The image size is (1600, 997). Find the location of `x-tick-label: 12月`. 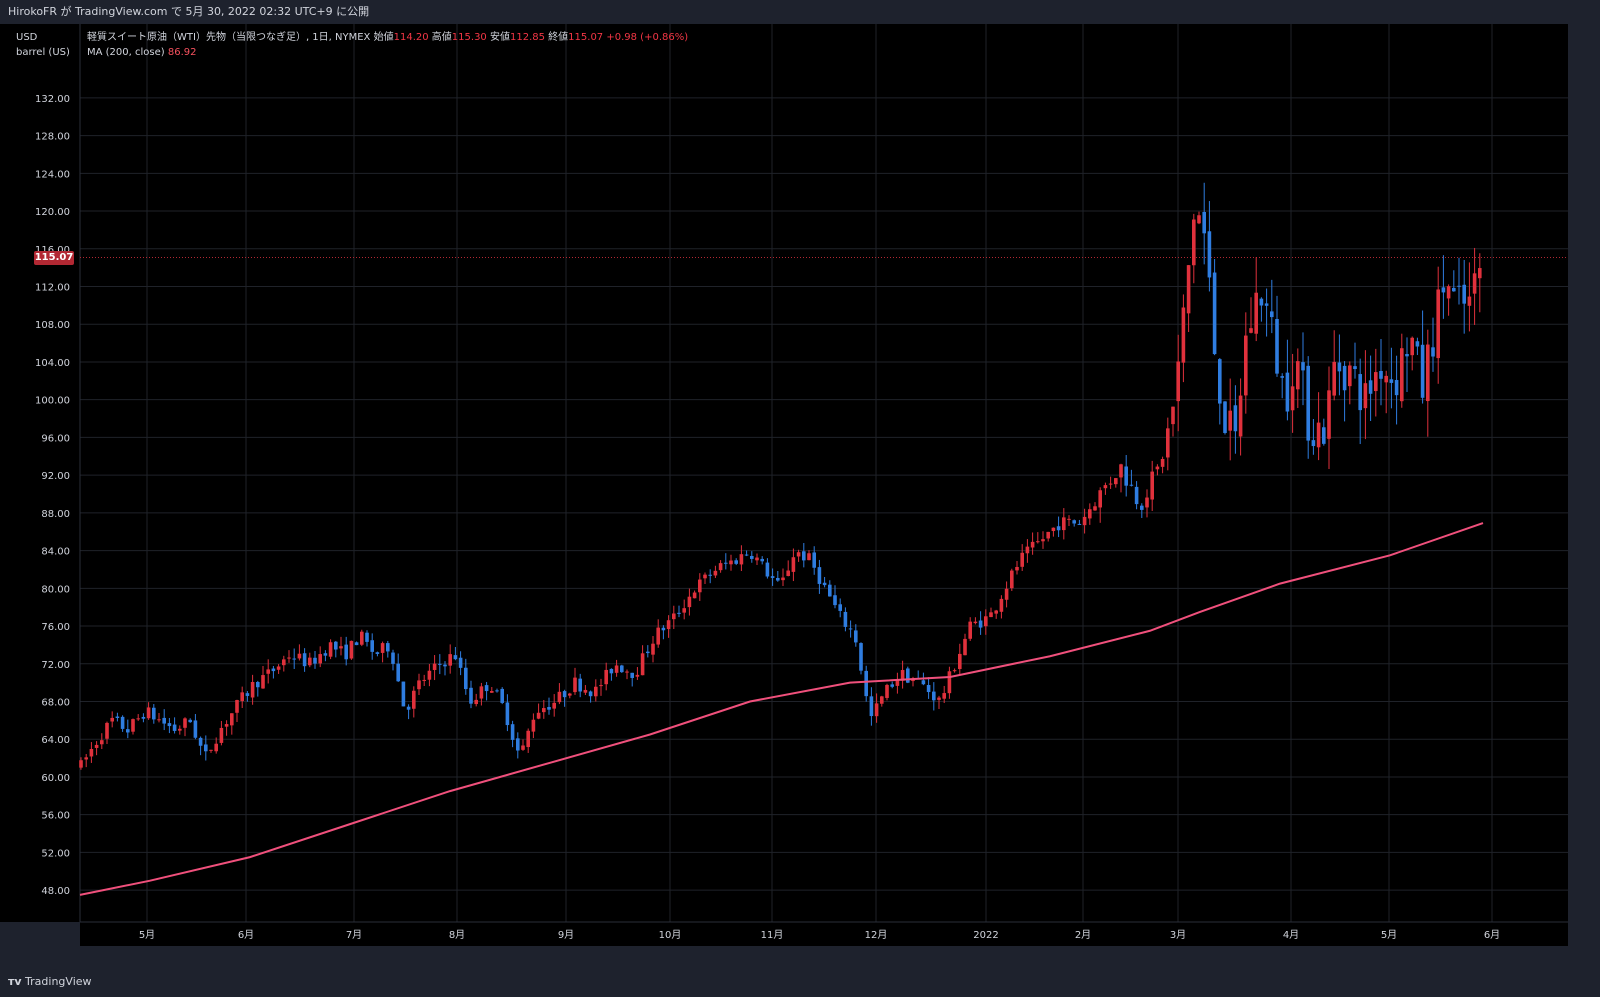

x-tick-label: 12月 is located at coordinates (876, 935).